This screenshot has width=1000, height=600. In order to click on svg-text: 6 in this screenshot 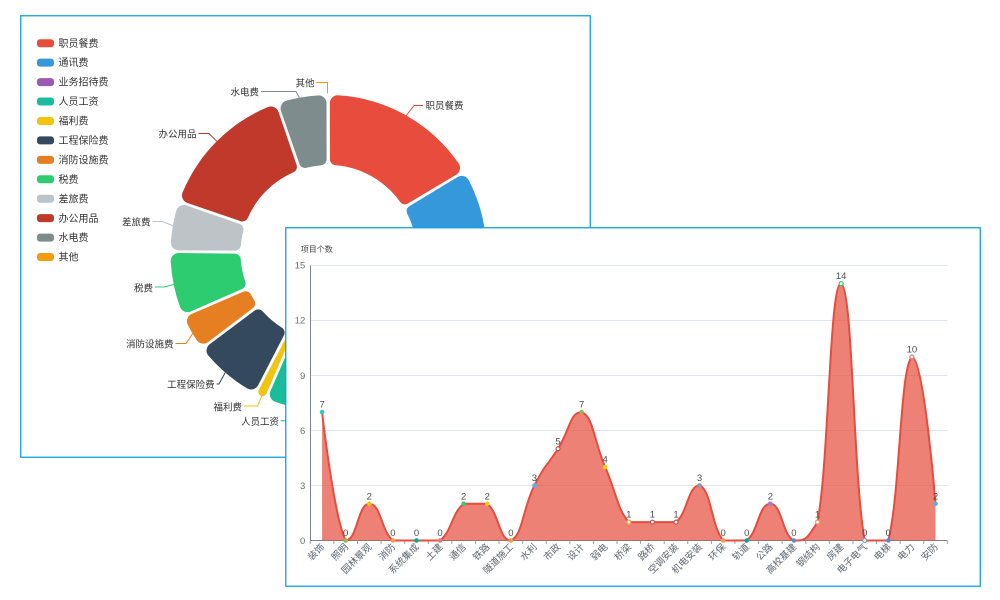, I will do `click(302, 431)`.